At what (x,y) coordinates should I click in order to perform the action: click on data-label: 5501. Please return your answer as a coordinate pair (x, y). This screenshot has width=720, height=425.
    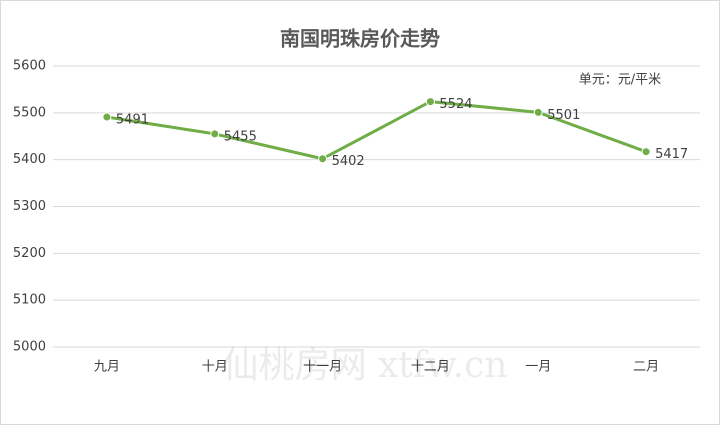
    Looking at the image, I should click on (563, 115).